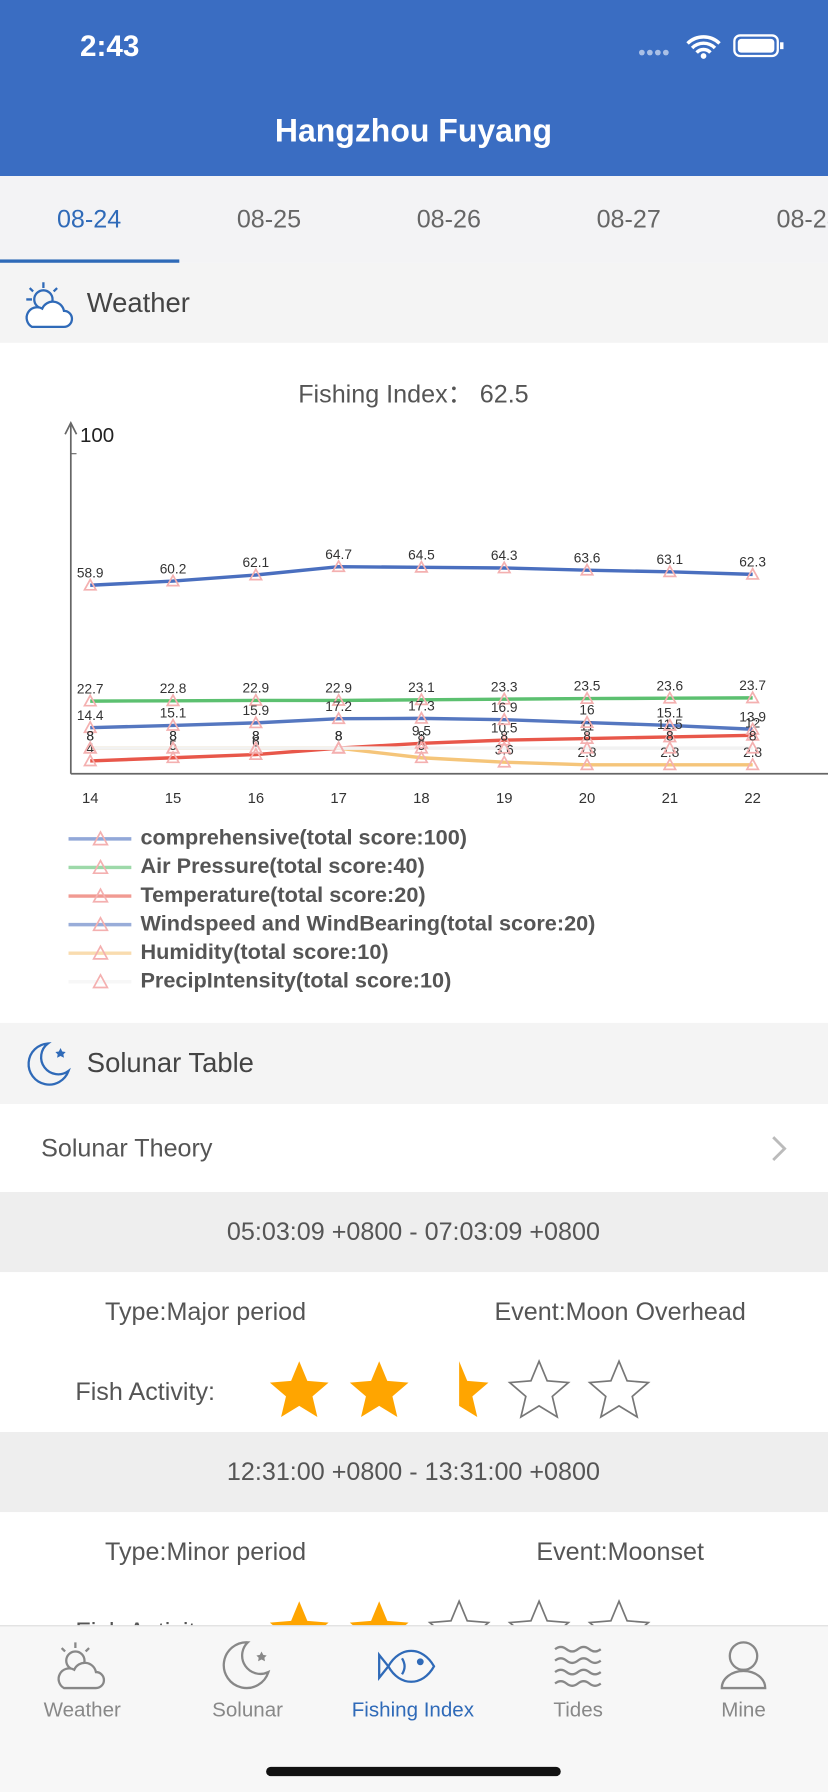  I want to click on legend-label: comprehensive(total score:100), so click(303, 837).